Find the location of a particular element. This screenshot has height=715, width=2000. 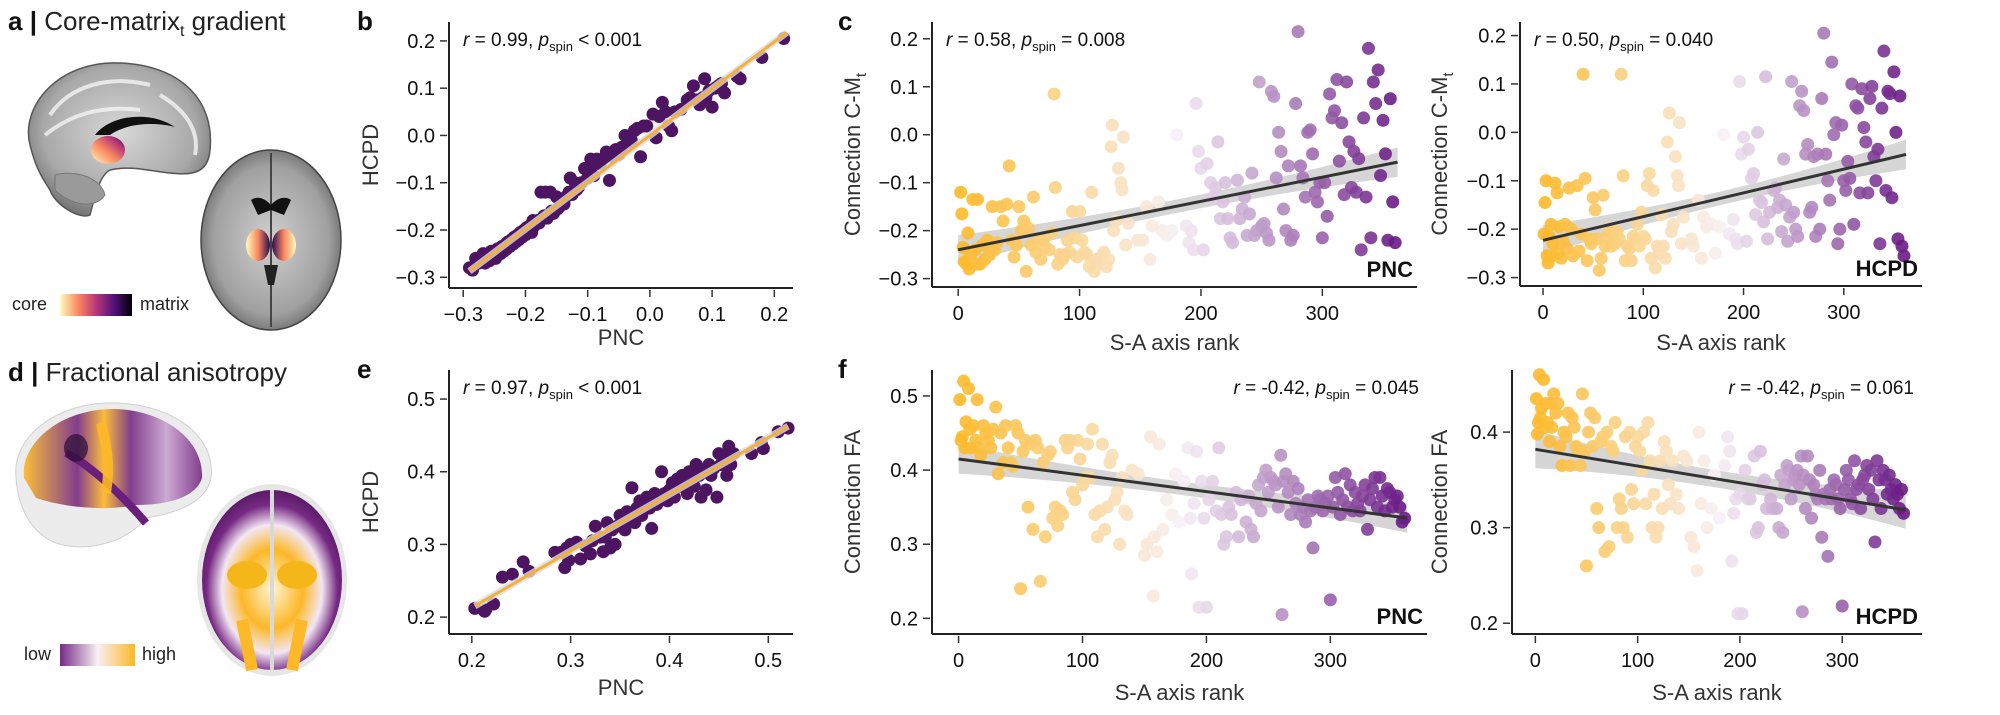

panel-a-title-rest: gradient is located at coordinates (235, 21).